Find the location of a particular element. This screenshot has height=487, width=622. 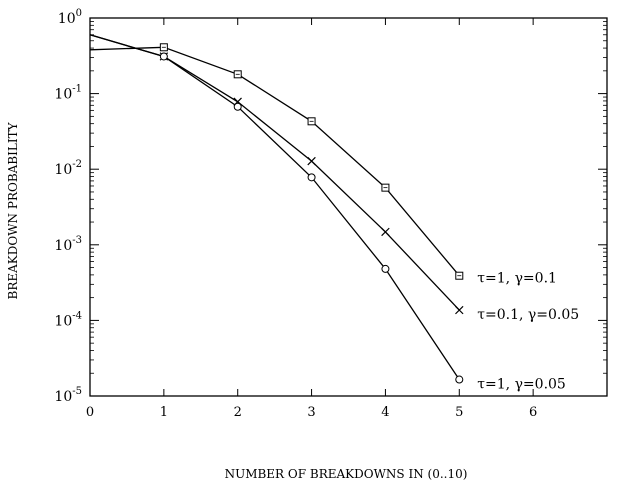

series-label: τ=1, γ=0.1 is located at coordinates (517, 279).